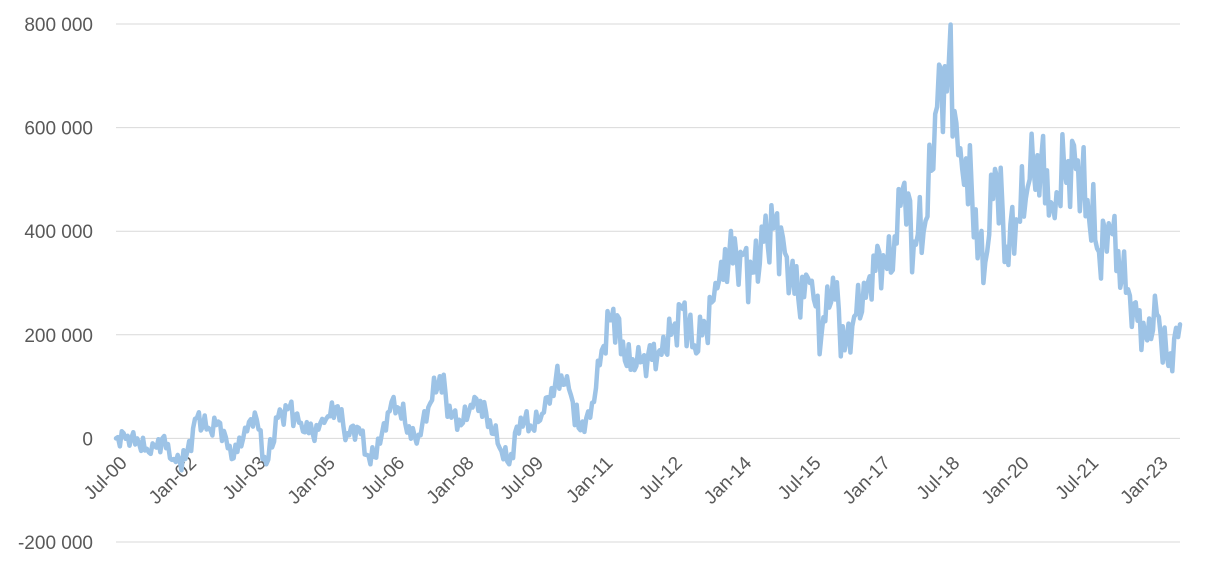  What do you see at coordinates (58, 129) in the screenshot?
I see `y-tick-label: 600 000` at bounding box center [58, 129].